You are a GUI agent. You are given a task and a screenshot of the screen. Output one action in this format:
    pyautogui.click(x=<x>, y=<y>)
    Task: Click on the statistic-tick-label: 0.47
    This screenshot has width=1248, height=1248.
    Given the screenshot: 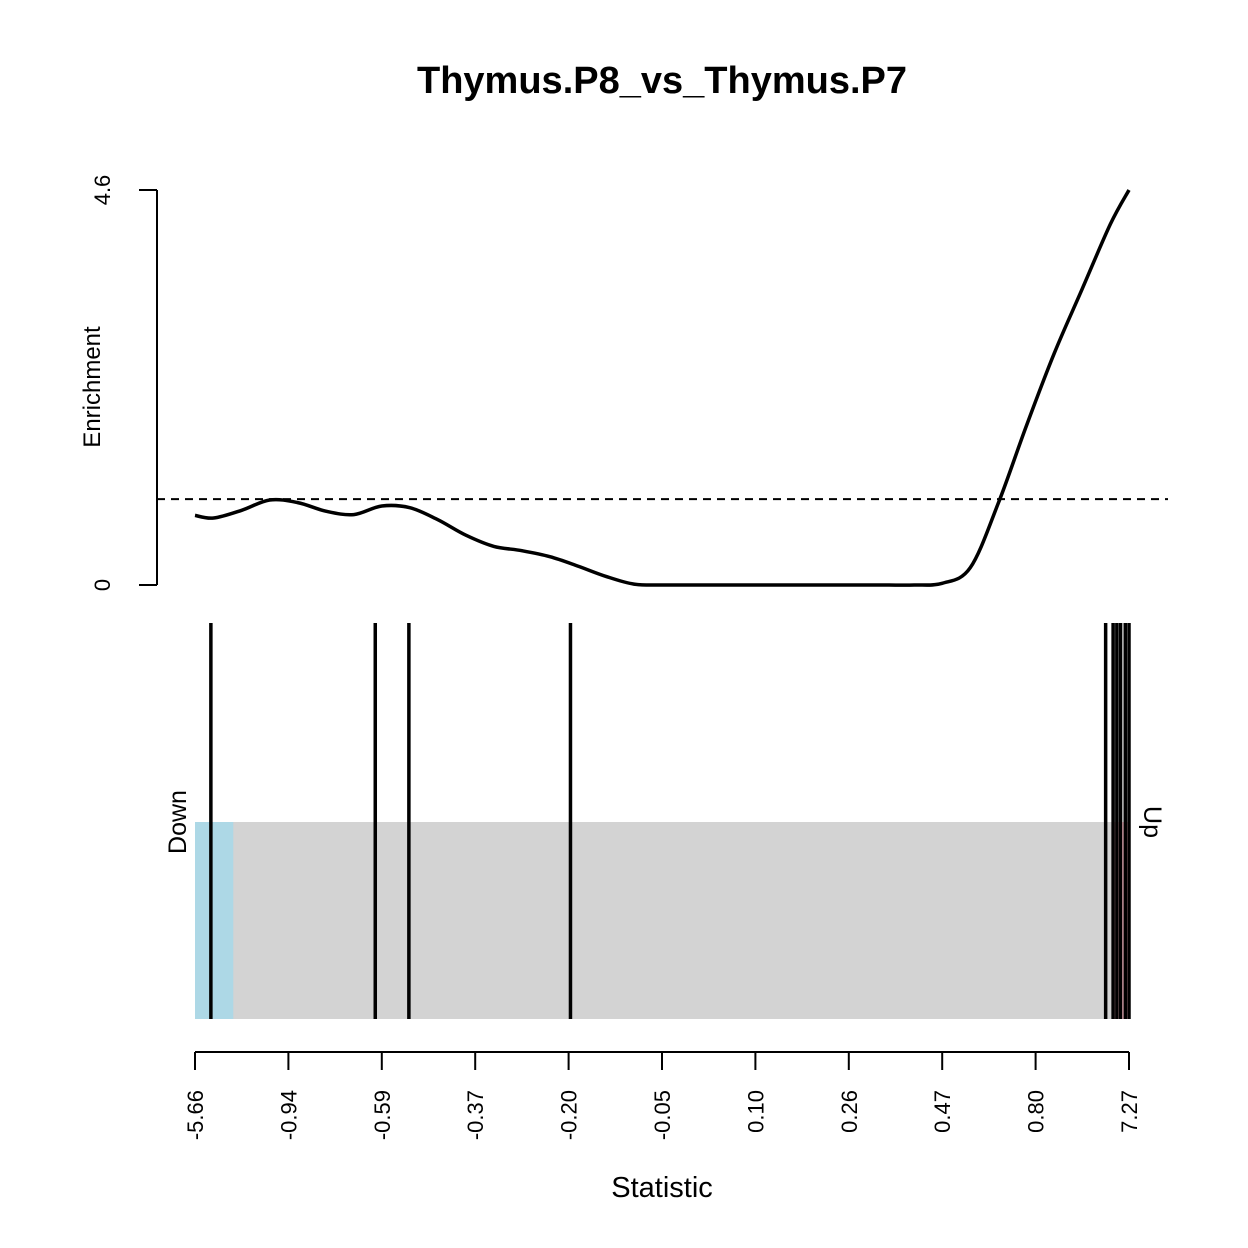 What is the action you would take?
    pyautogui.click(x=942, y=1111)
    